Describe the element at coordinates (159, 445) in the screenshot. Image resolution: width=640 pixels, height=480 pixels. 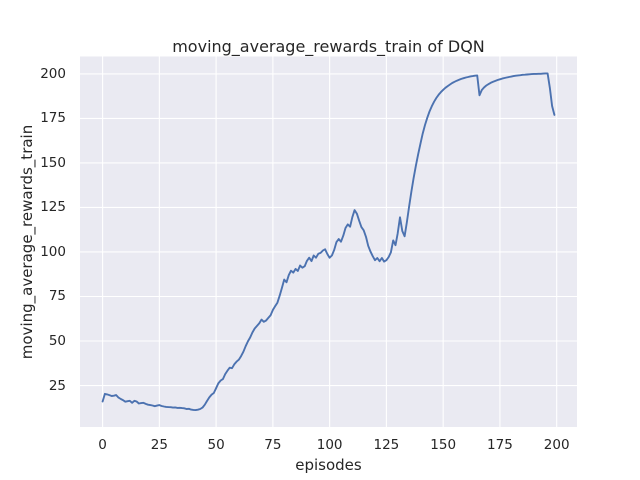
I see `x-tick-label: 25` at that location.